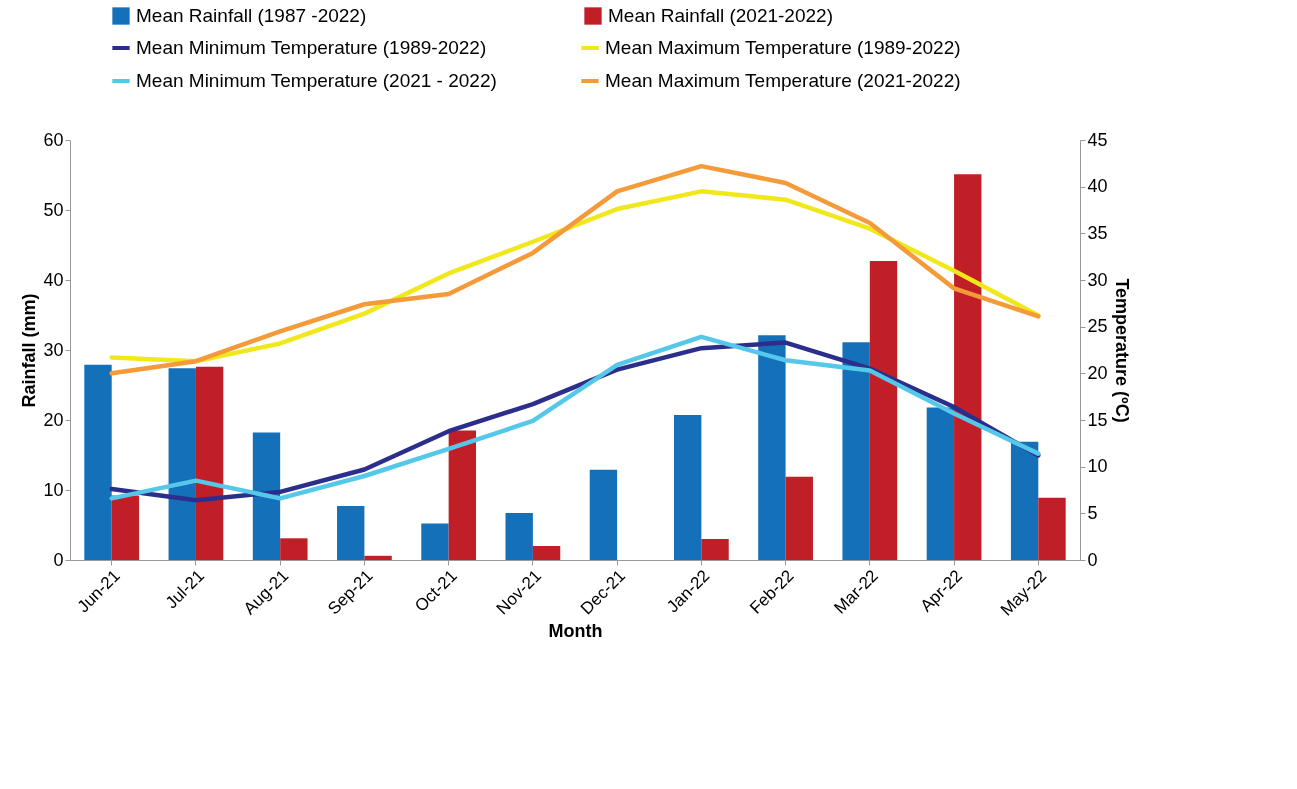 This screenshot has height=789, width=1297. I want to click on y-tick-label: 40, so click(53, 279).